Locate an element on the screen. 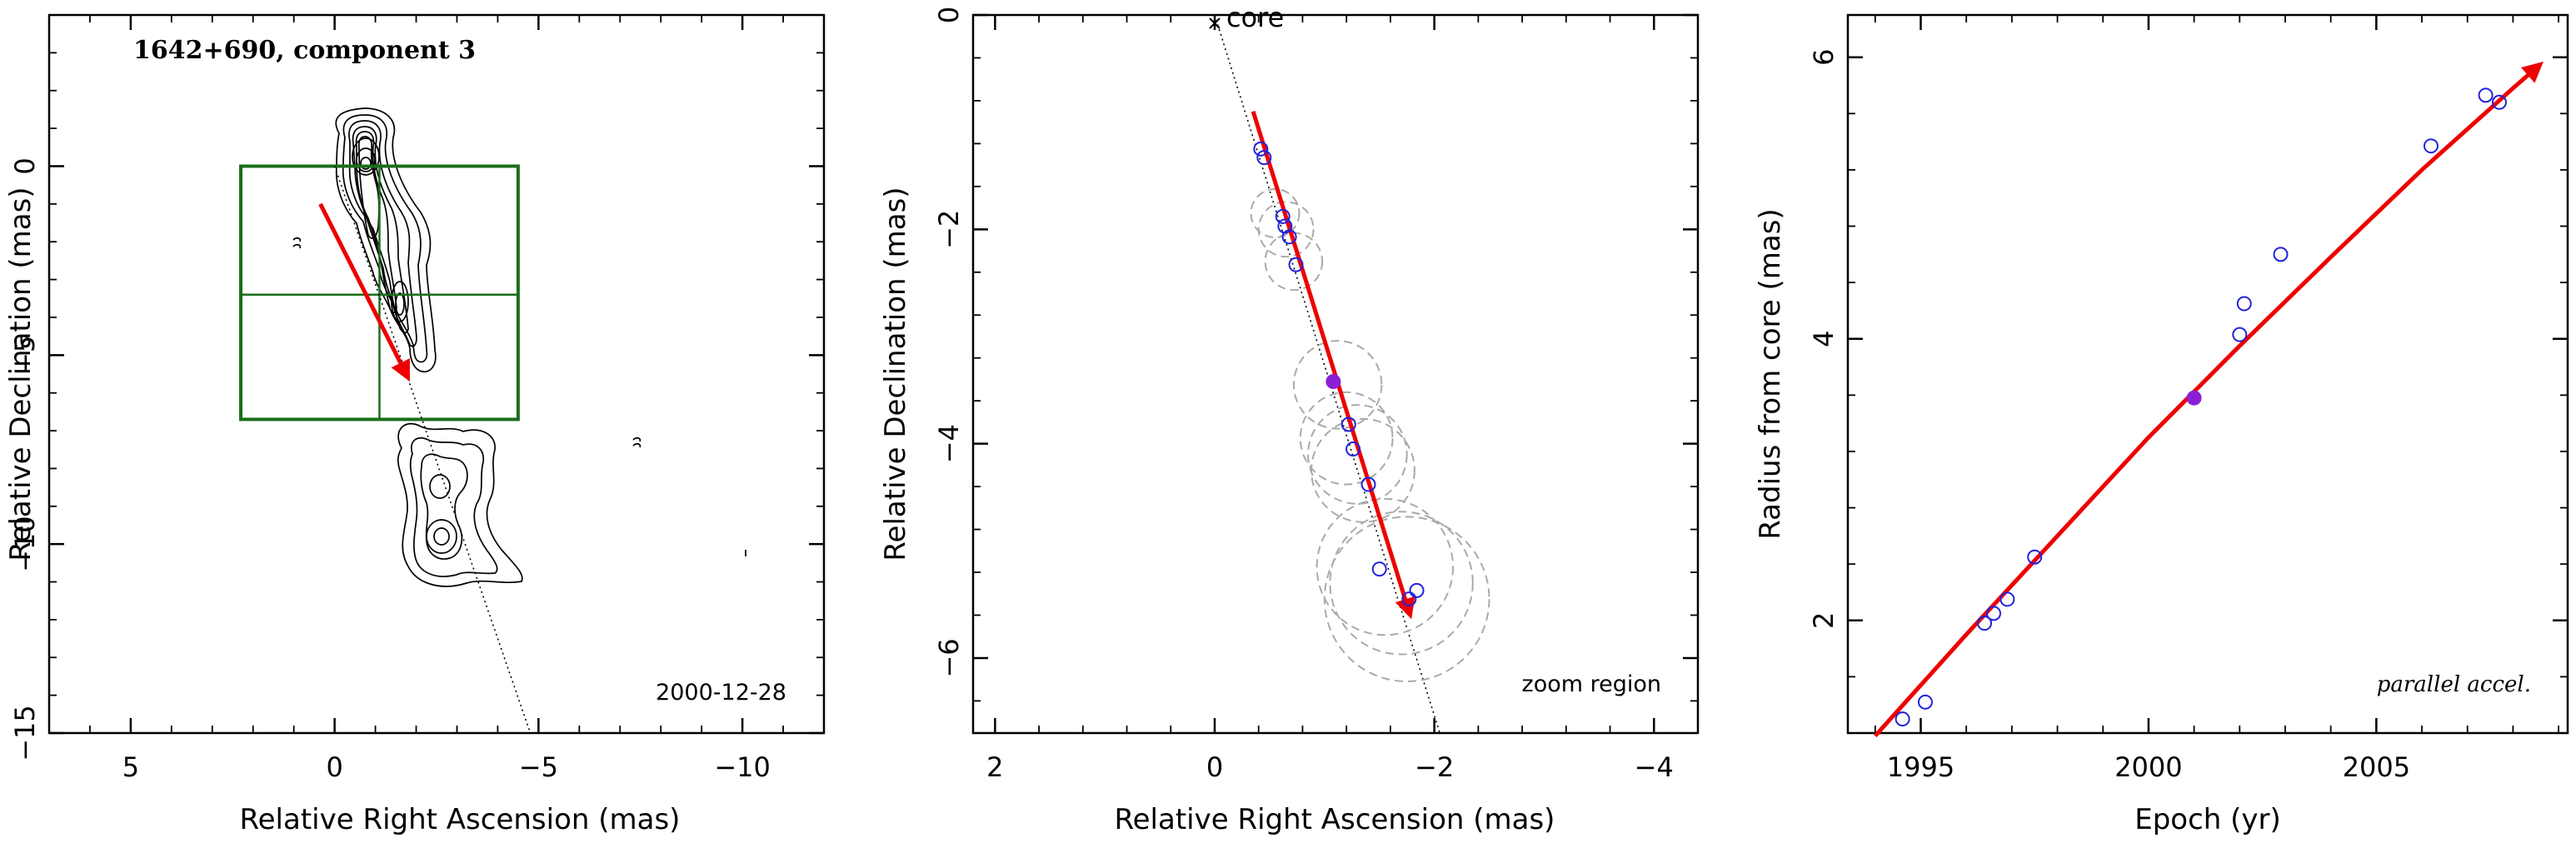  y-tick-label: 2 is located at coordinates (1824, 620).